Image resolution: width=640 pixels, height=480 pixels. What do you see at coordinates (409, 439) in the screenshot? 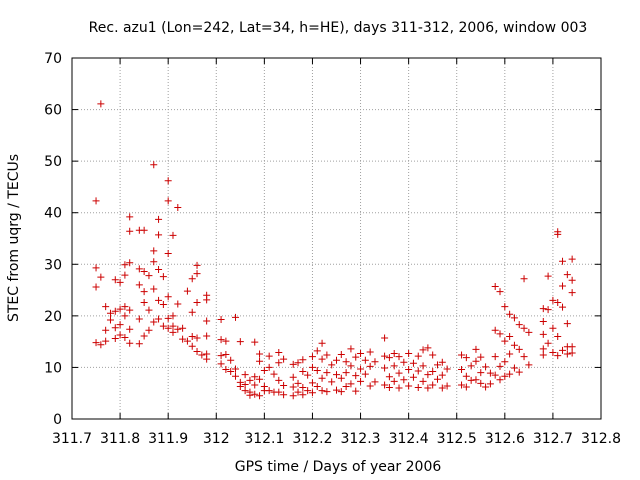
I see `x-tick-label: 312.4` at bounding box center [409, 439].